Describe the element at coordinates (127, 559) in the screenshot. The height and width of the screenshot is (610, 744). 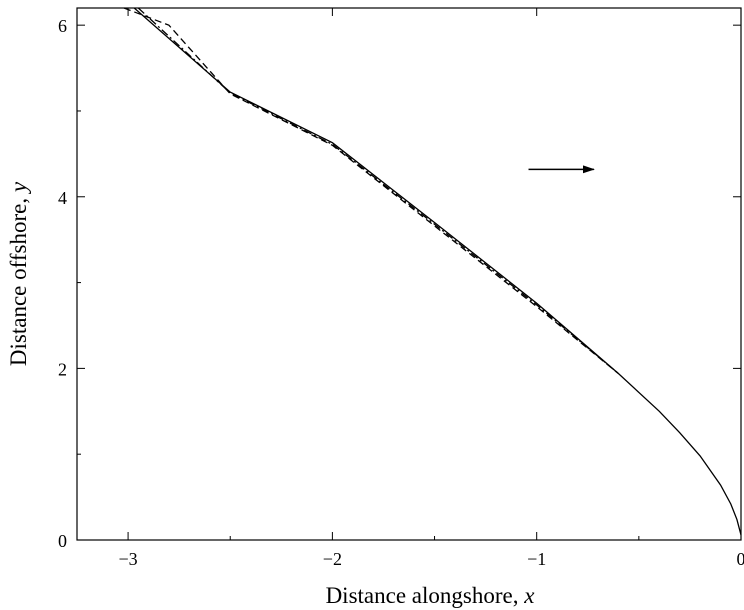
I see `x-tick-label: −3` at that location.